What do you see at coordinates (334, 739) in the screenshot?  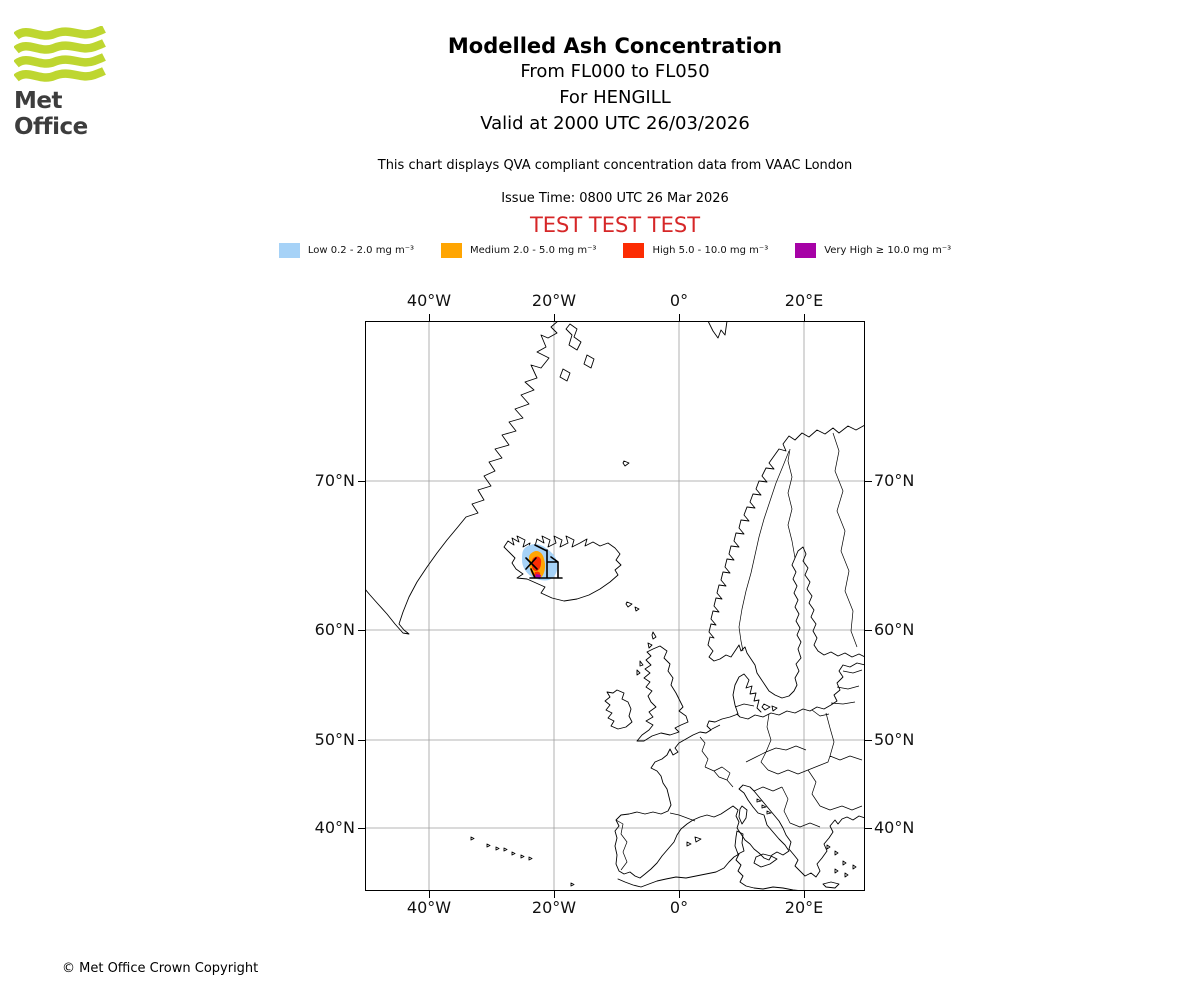 I see `axis-label-left-50n: 50°N` at bounding box center [334, 739].